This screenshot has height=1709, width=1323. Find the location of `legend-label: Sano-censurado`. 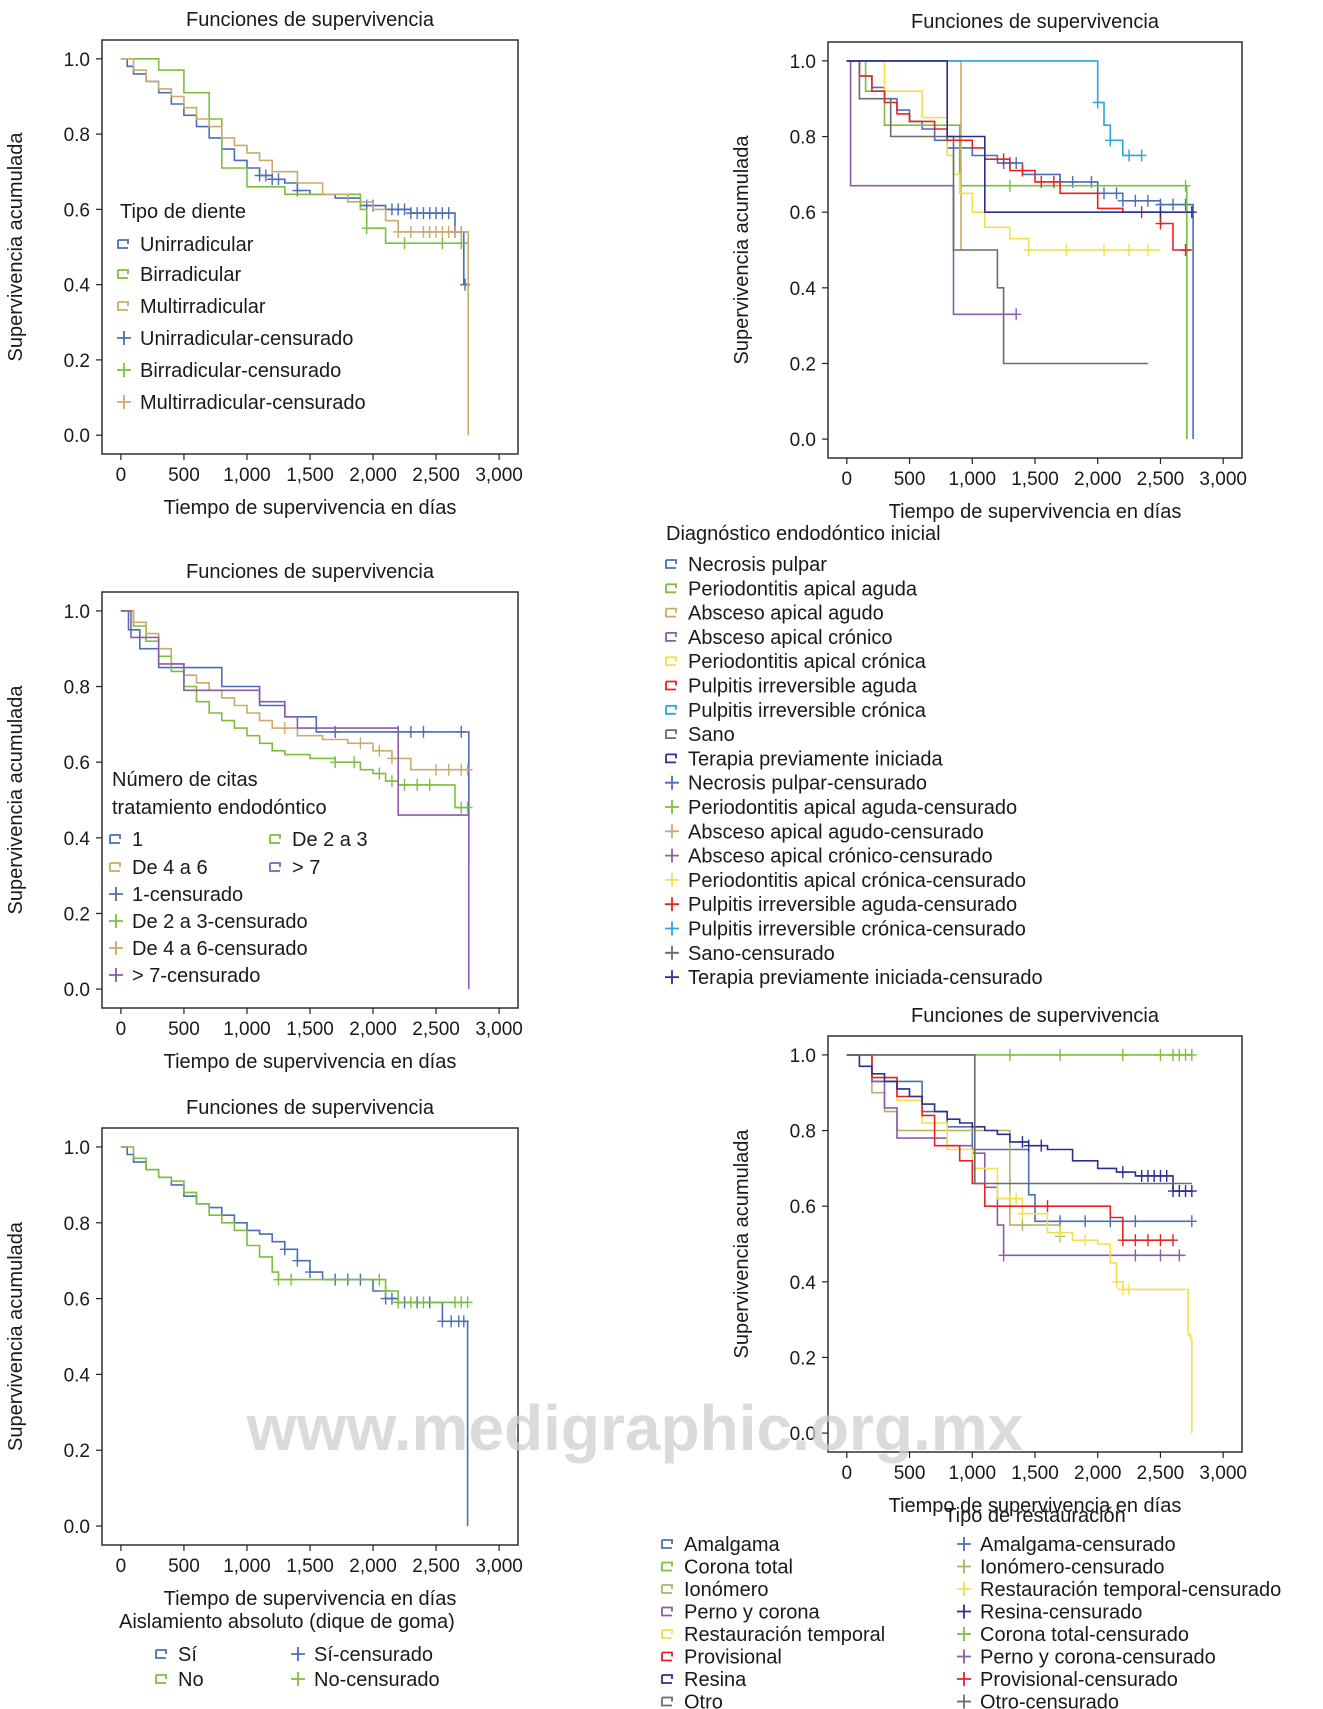

legend-label: Sano-censurado is located at coordinates (761, 954).